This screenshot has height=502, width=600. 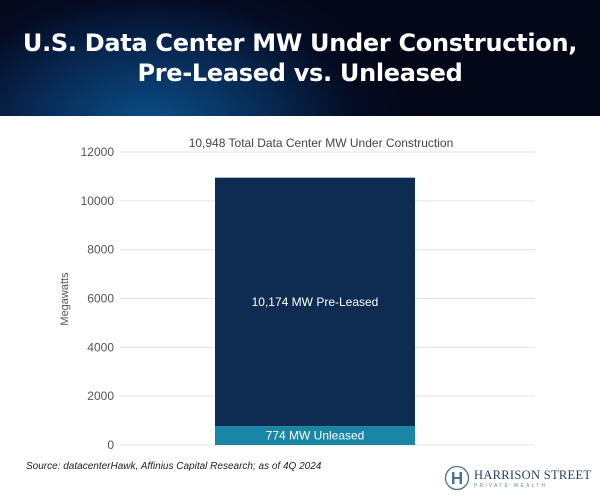 I want to click on y-tick-label: 8000, so click(x=100, y=250).